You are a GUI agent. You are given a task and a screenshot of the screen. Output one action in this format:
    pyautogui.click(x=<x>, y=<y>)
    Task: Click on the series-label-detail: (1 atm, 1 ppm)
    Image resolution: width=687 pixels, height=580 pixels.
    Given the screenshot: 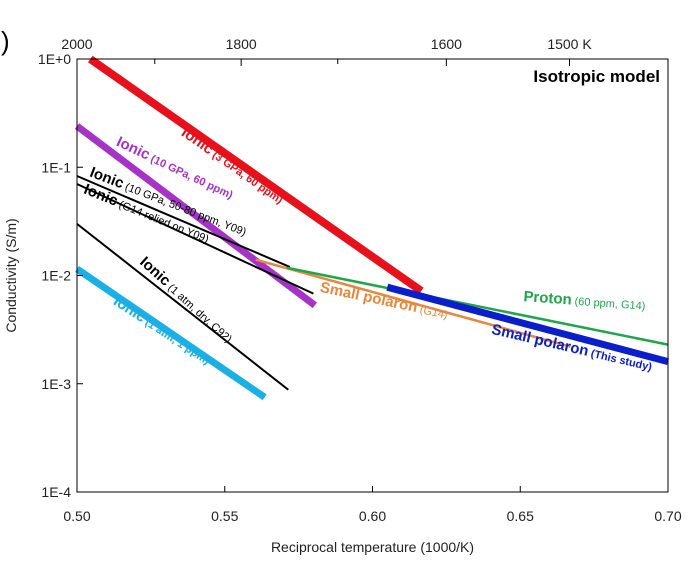 What is the action you would take?
    pyautogui.click(x=177, y=342)
    